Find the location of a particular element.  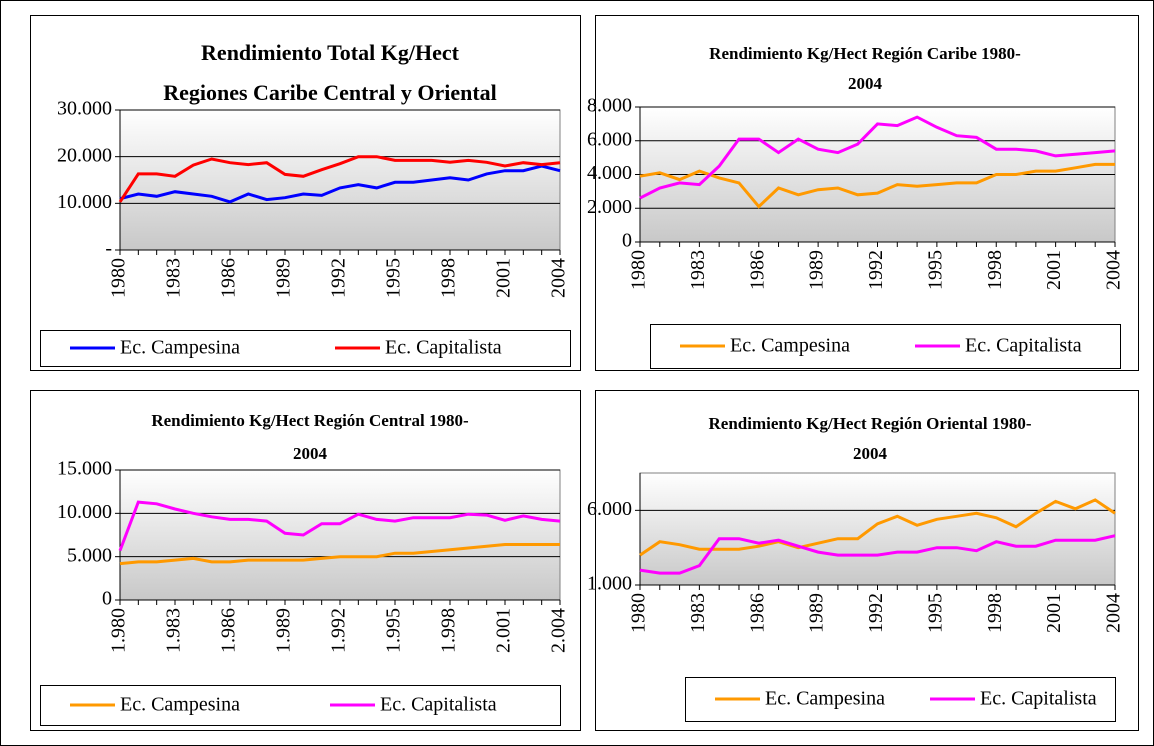

x-tick-label: 2.001 is located at coordinates (504, 630).